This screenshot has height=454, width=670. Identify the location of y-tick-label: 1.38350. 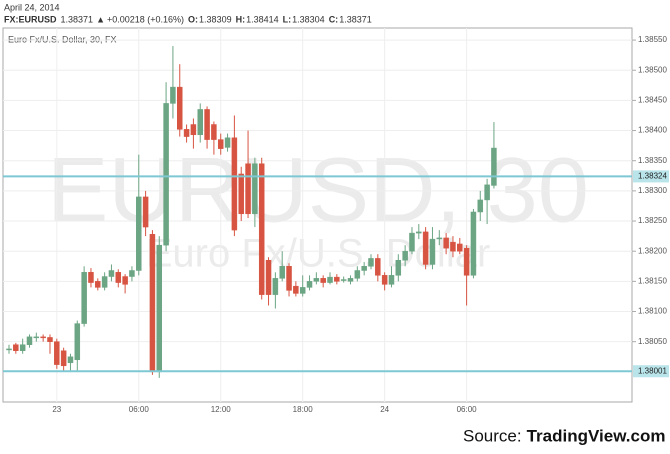
(652, 160).